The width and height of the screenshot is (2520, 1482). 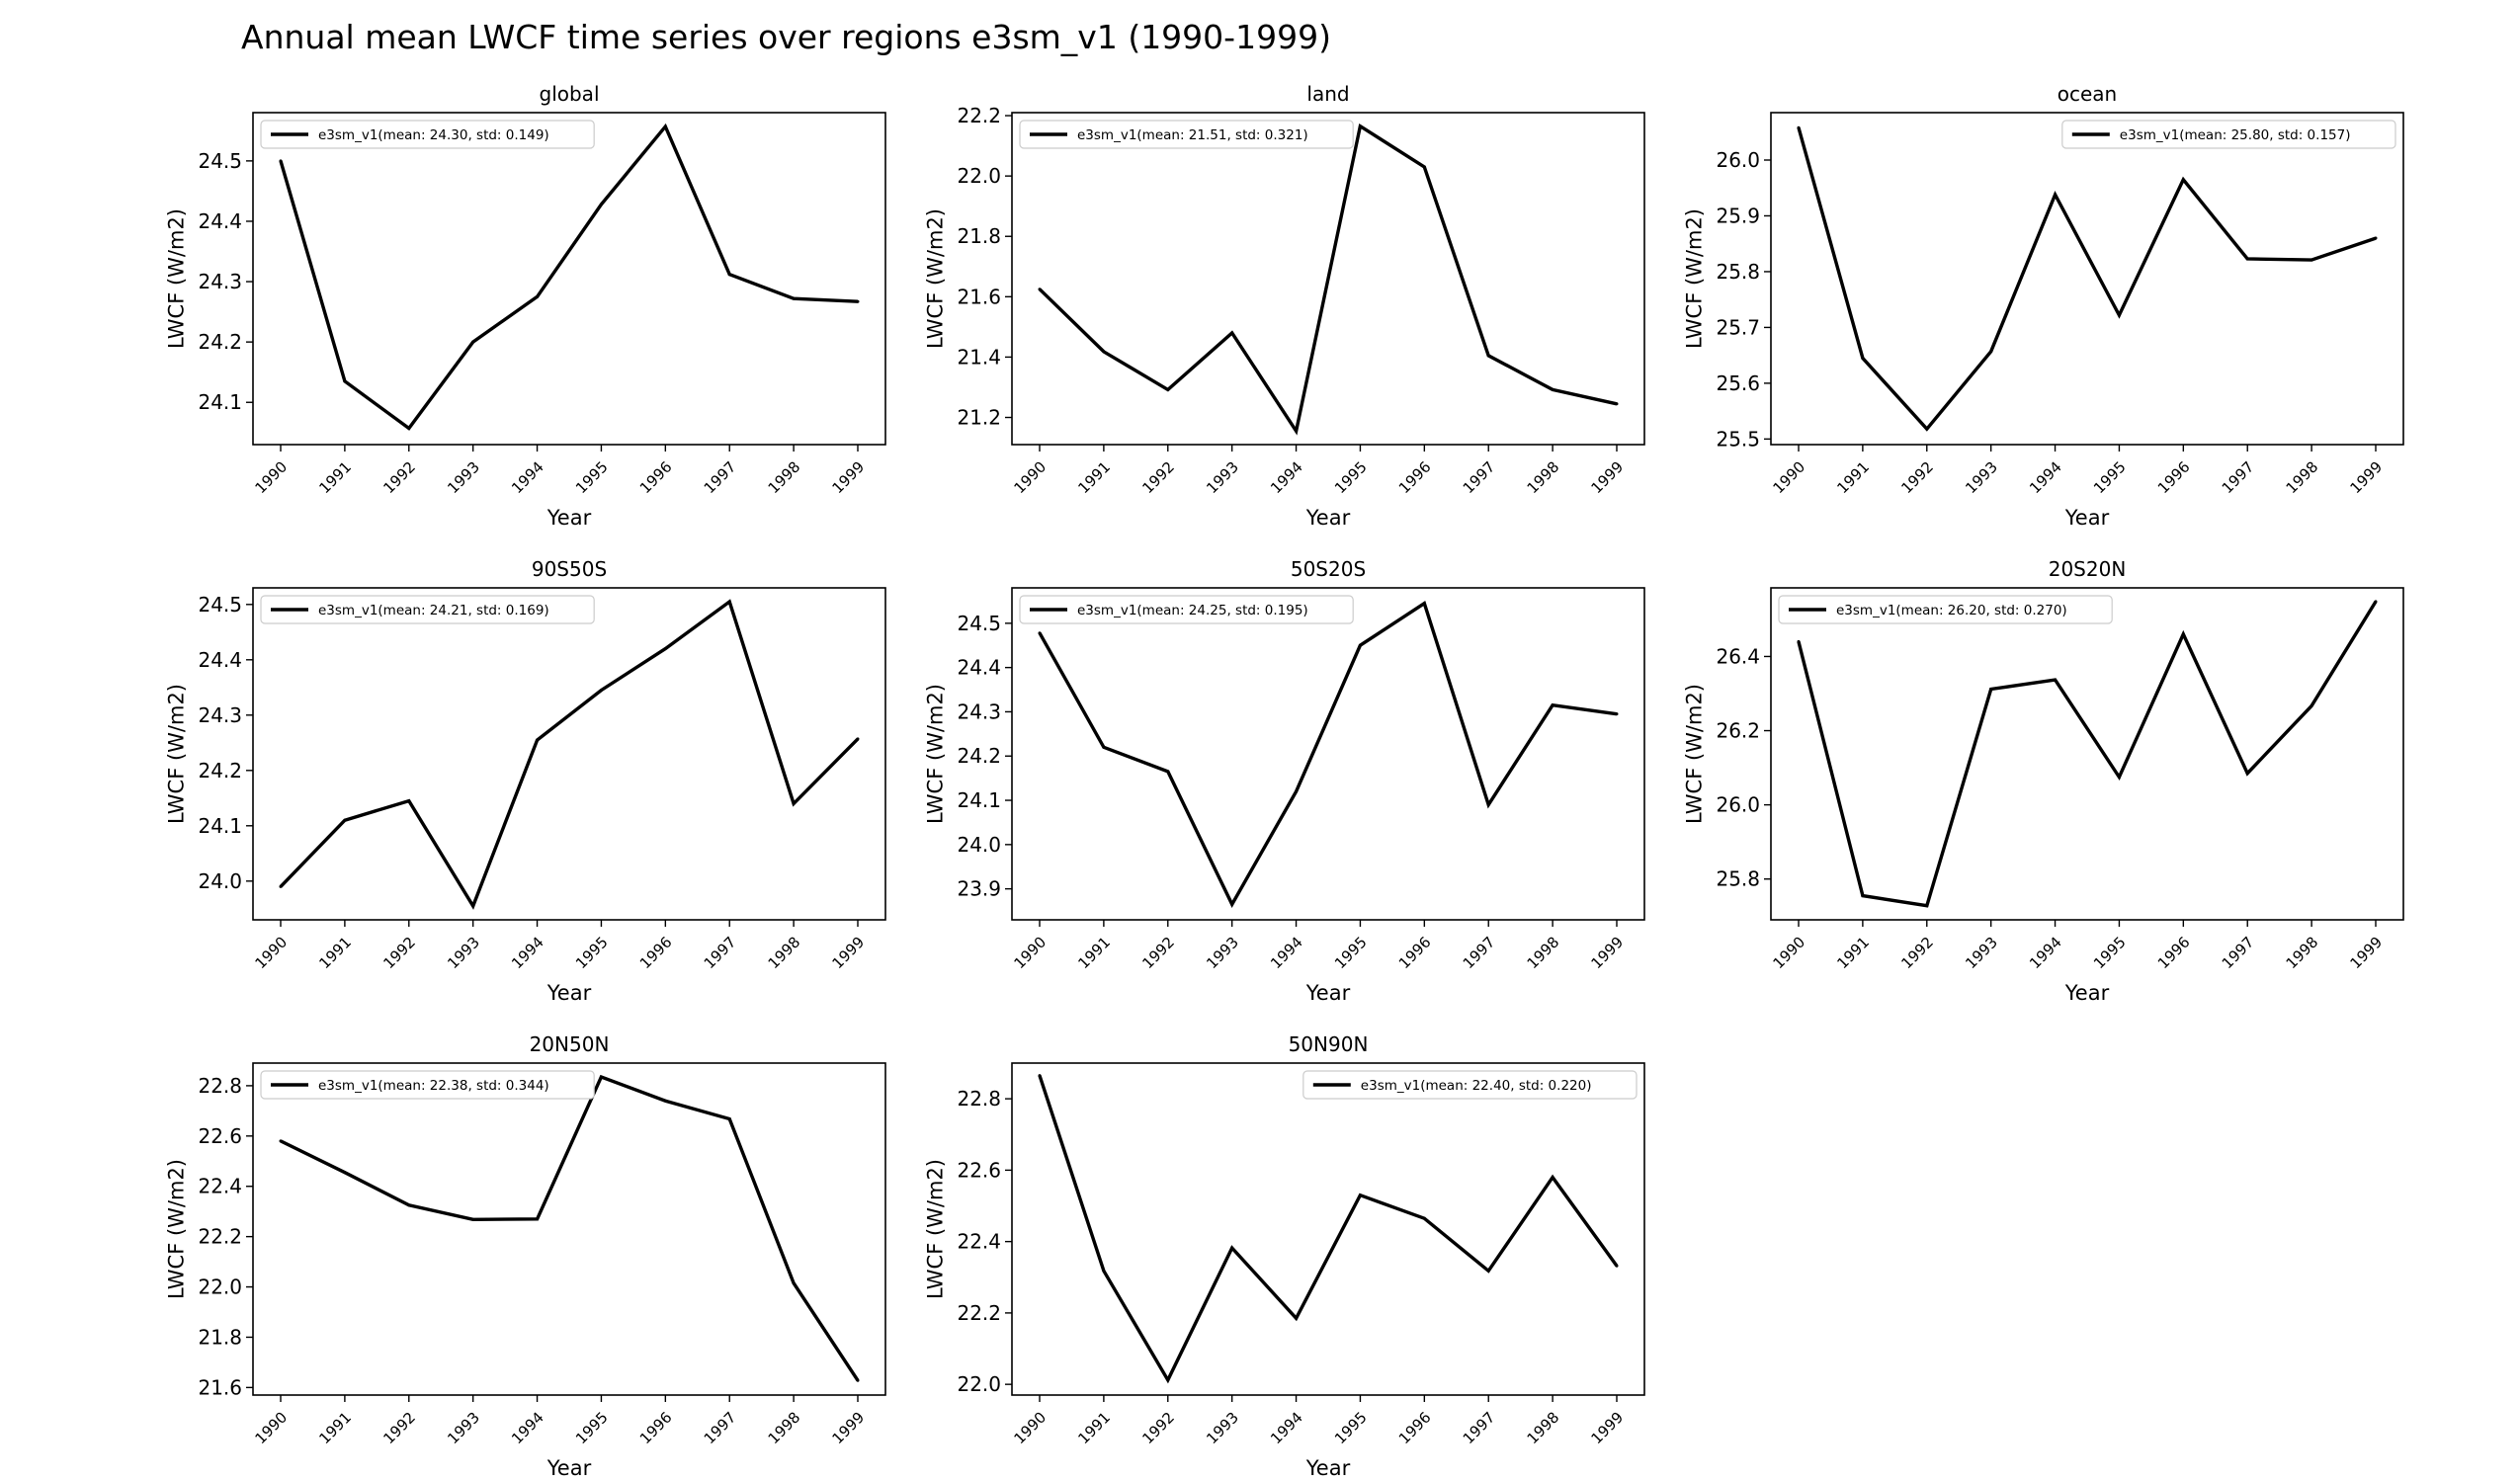 I want to click on legend: e3sm_v1(mean: 25.80, std: 0.157), so click(x=2228, y=134).